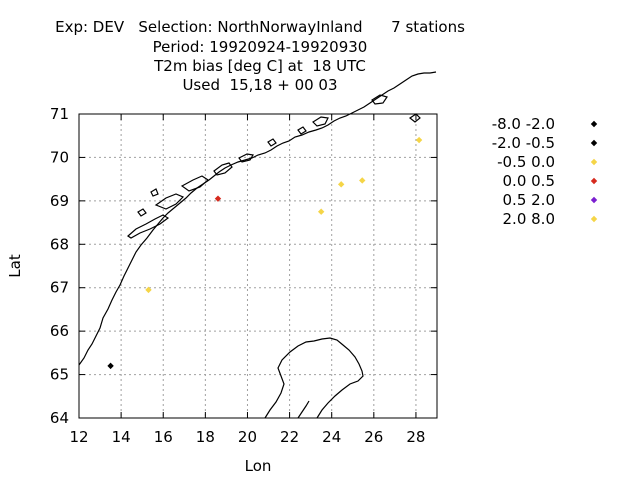  What do you see at coordinates (121, 437) in the screenshot?
I see `x-tick-label: 14` at bounding box center [121, 437].